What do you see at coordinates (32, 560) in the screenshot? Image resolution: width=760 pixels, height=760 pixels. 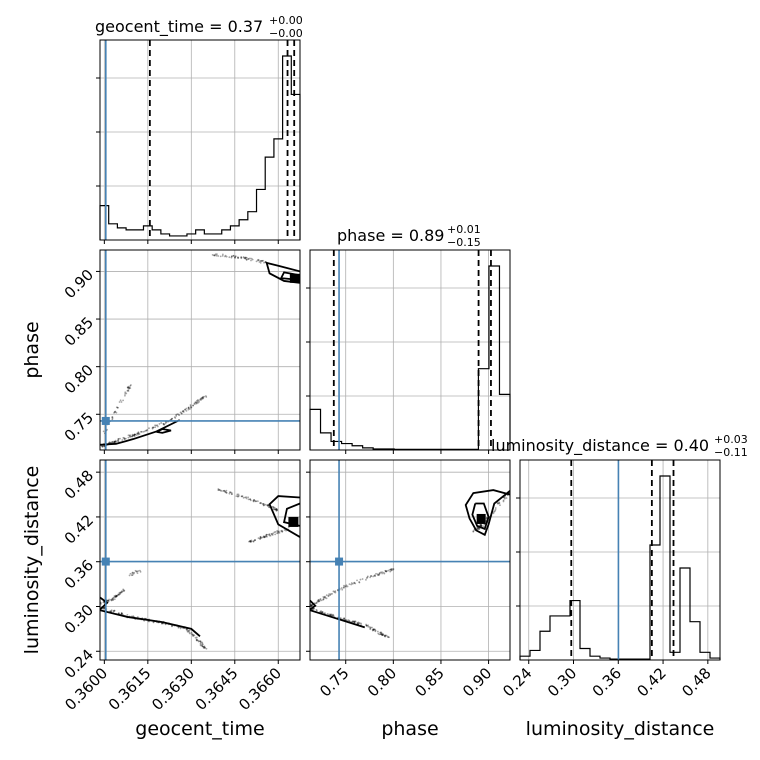 I see `ylabel-luminosity-distance: luminosity_distance` at bounding box center [32, 560].